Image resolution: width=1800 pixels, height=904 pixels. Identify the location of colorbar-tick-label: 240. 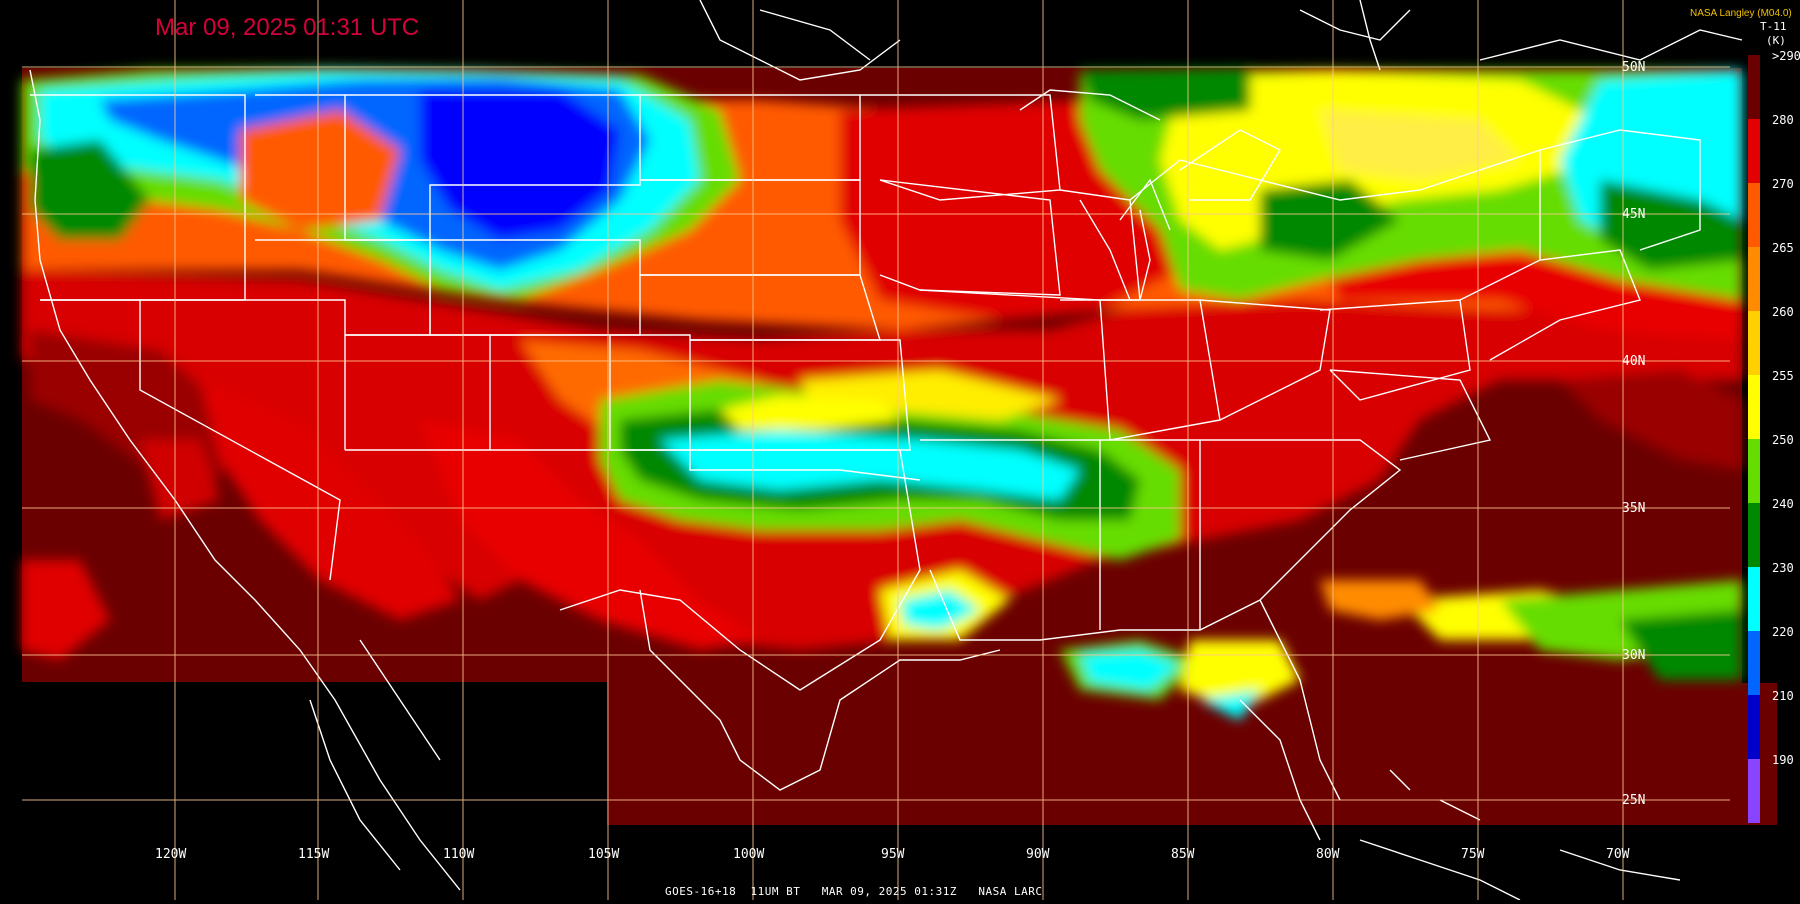
(1783, 504).